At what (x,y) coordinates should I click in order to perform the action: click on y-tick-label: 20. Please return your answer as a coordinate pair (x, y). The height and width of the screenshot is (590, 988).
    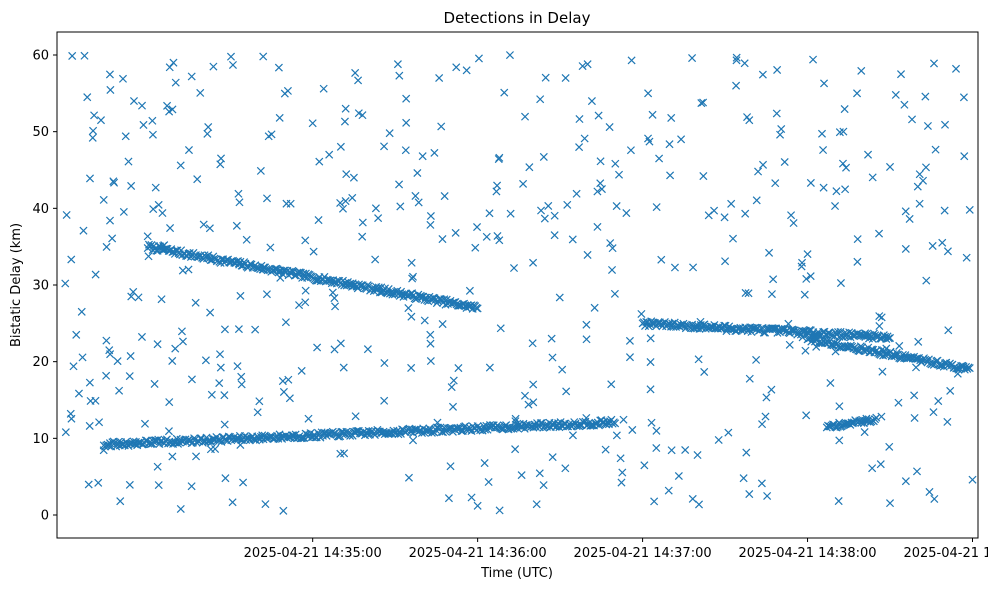
    Looking at the image, I should click on (40, 362).